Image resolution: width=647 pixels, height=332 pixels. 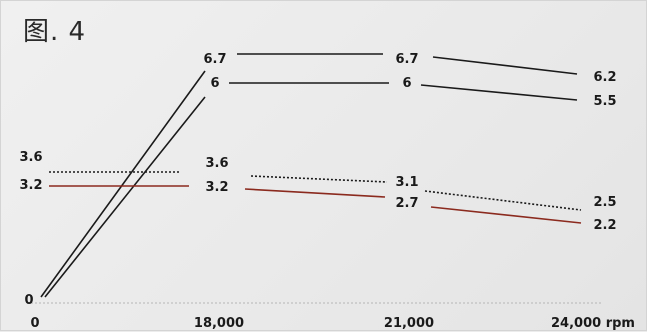 What do you see at coordinates (604, 202) in the screenshot?
I see `data-label-s3-p4: 2.5` at bounding box center [604, 202].